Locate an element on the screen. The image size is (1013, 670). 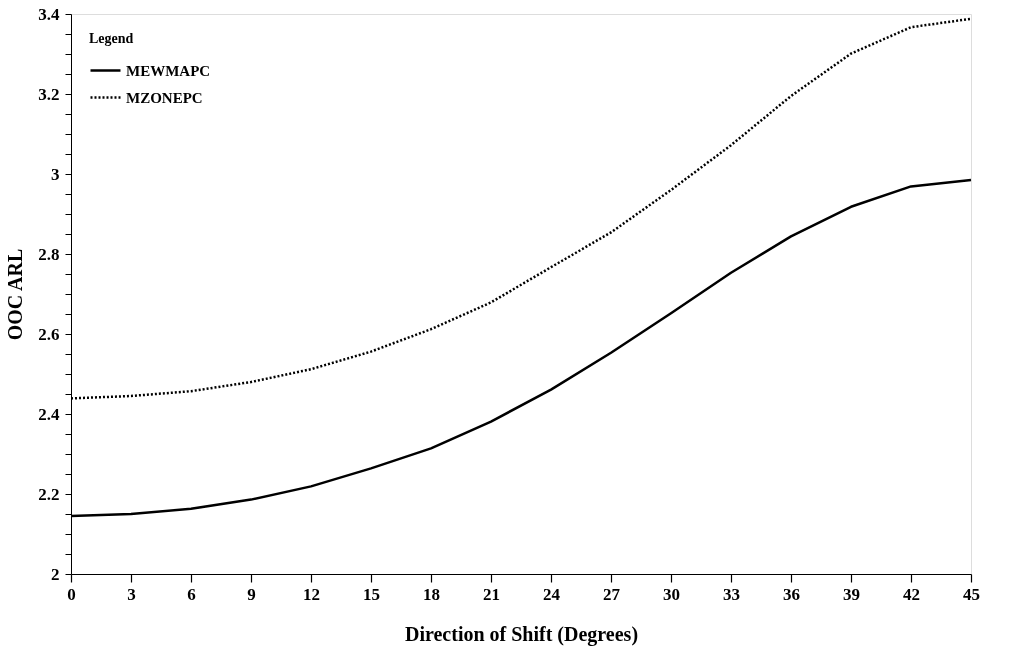
x-tick-label: 42 is located at coordinates (911, 594).